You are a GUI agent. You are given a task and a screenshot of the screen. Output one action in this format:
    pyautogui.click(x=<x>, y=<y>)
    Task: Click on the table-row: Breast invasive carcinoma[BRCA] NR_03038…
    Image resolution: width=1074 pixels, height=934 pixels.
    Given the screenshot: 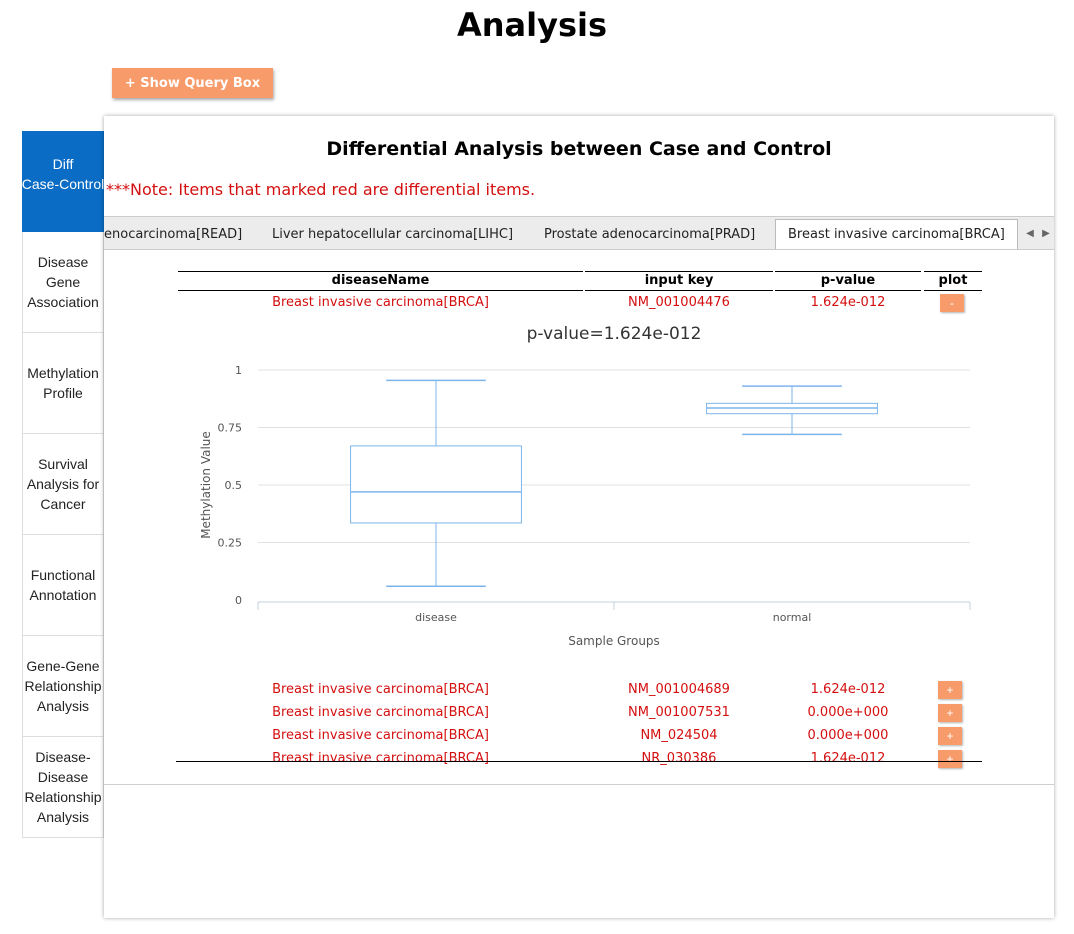 What is the action you would take?
    pyautogui.click(x=580, y=759)
    